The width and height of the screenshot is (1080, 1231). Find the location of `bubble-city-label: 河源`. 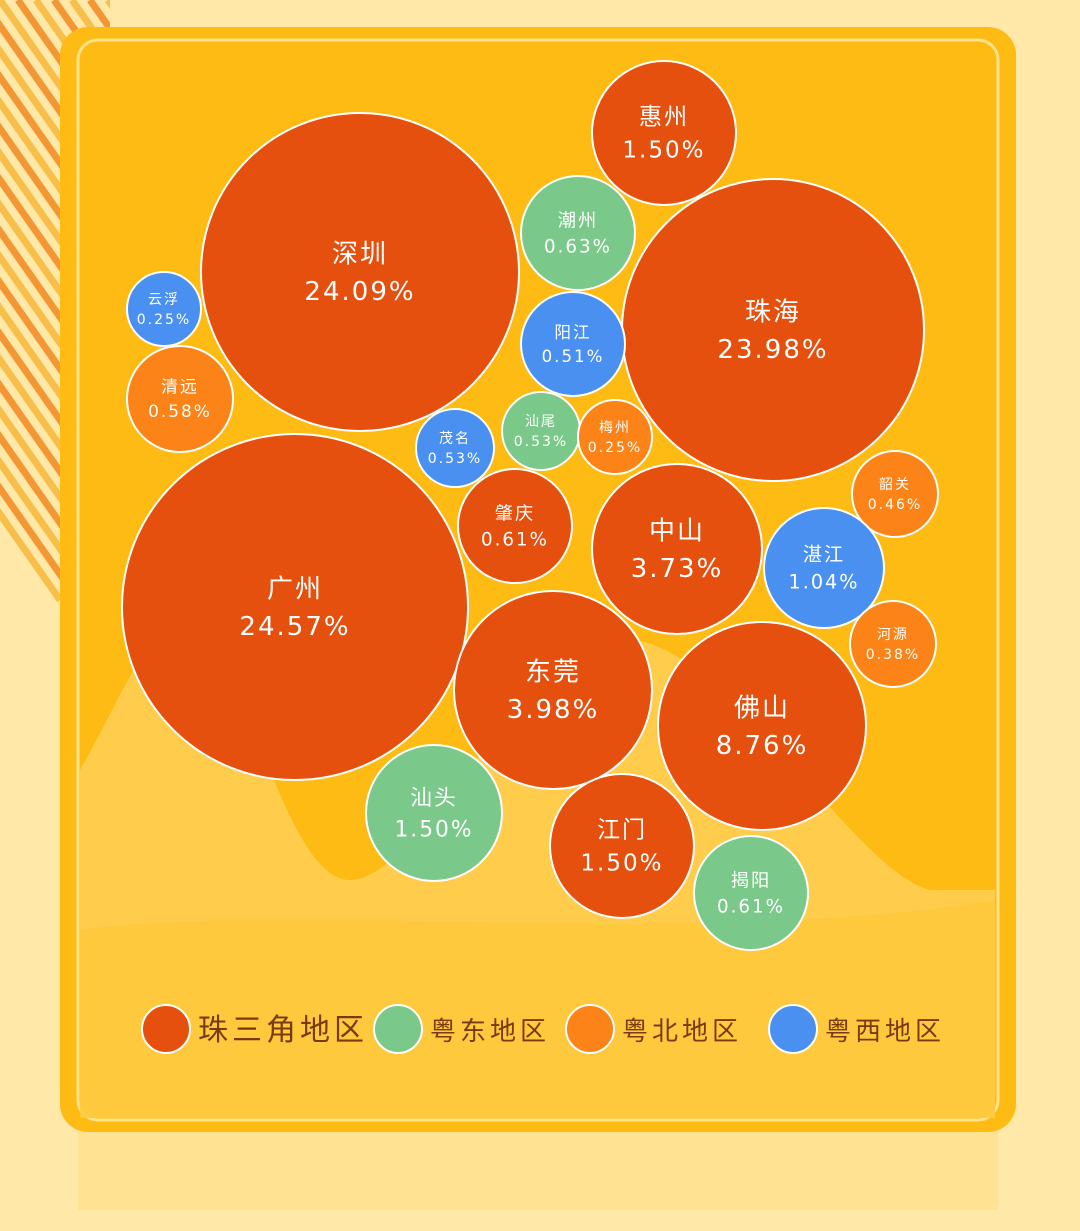

bubble-city-label: 河源 is located at coordinates (893, 635).